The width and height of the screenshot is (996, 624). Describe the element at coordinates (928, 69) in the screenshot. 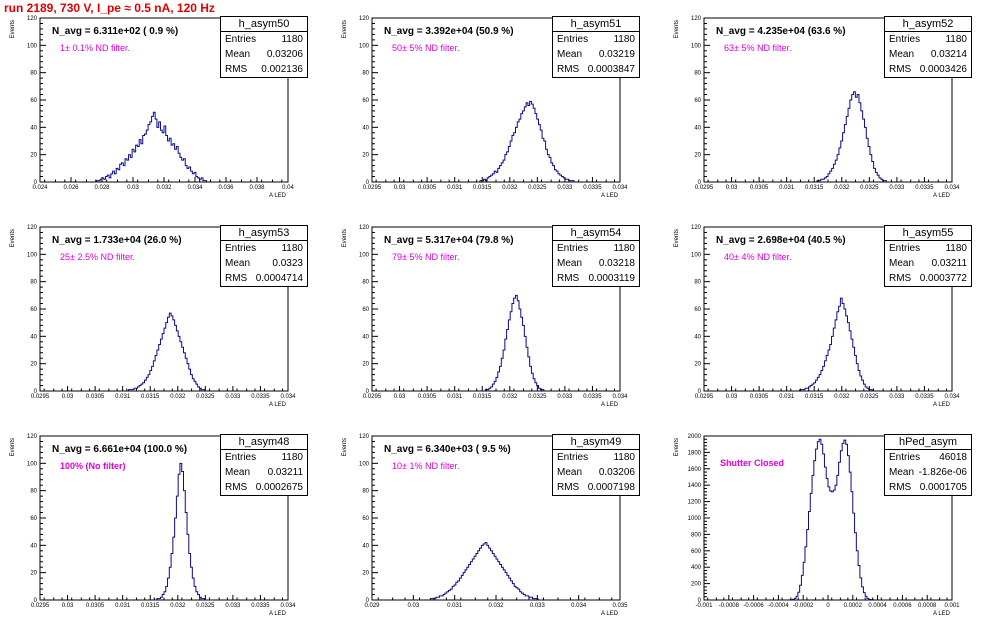

I see `stats-row-rms: RMS 0.0003426` at that location.